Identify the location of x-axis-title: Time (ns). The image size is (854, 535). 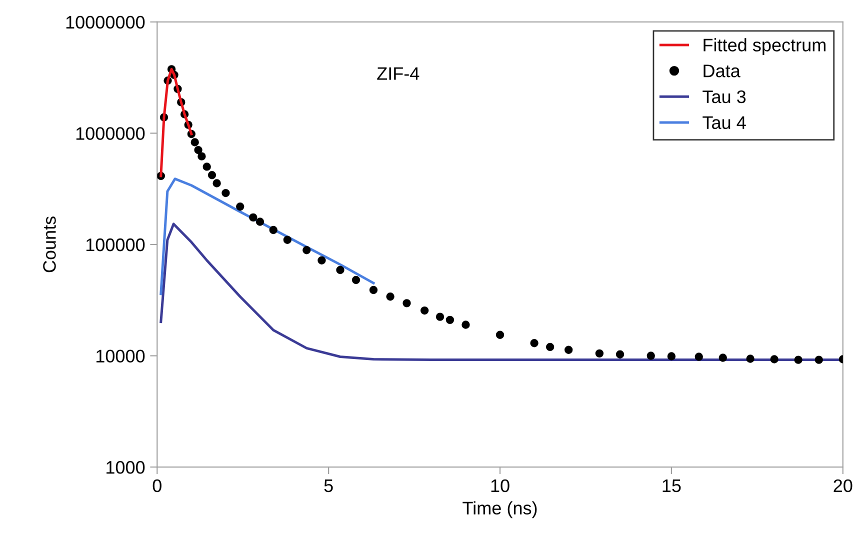
(499, 509).